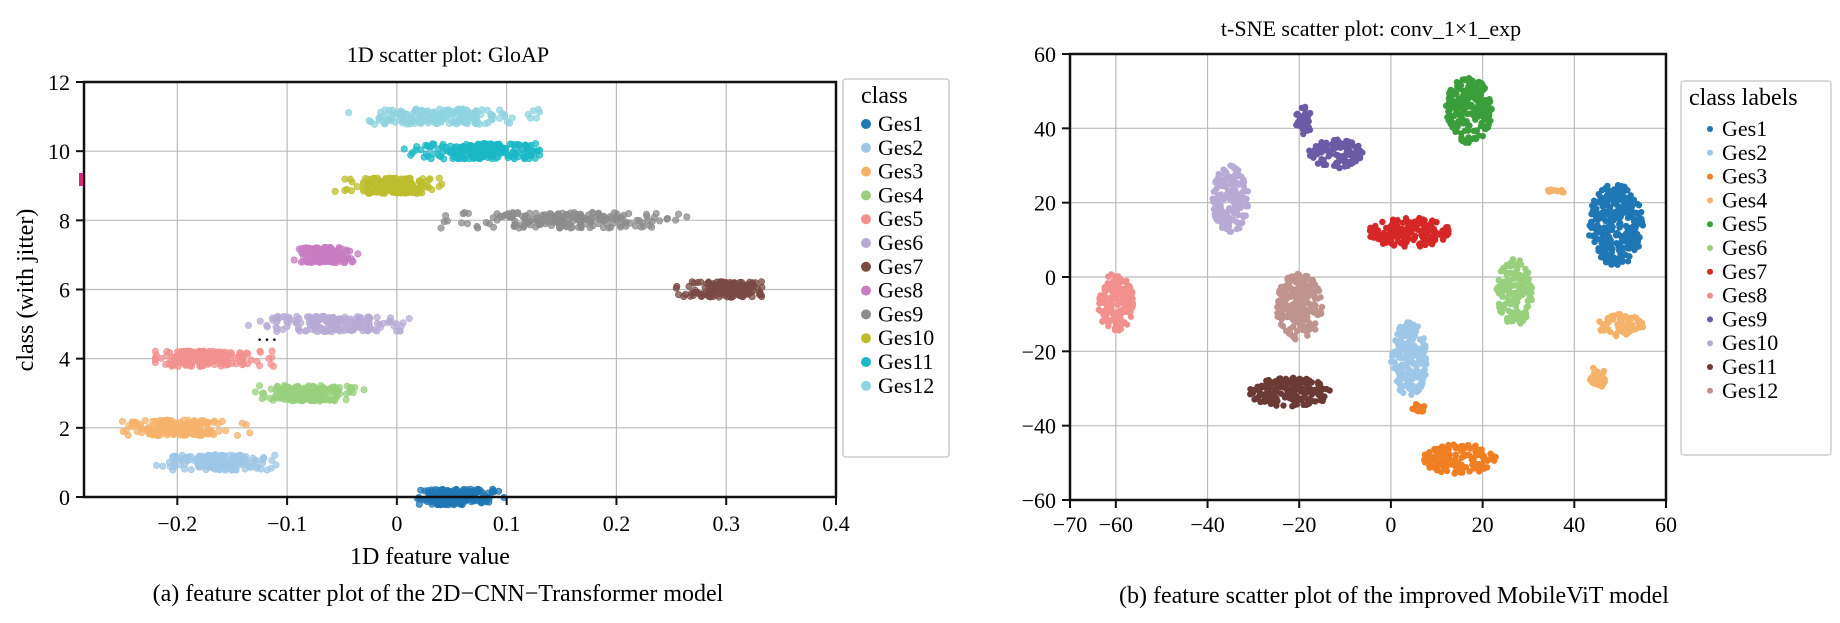 The height and width of the screenshot is (623, 1840). What do you see at coordinates (1408, 358) in the screenshot?
I see `tsne-series-ges2` at bounding box center [1408, 358].